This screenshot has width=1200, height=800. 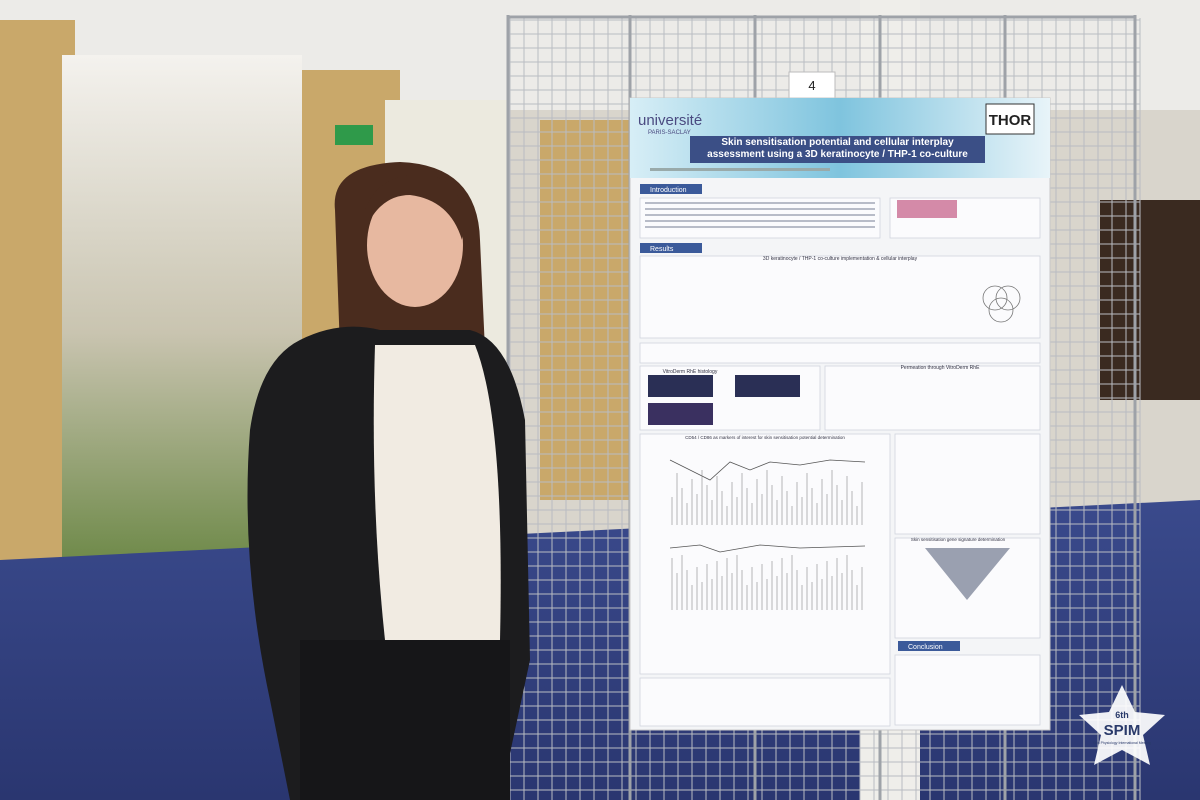 I want to click on board-number: 4, so click(x=811, y=85).